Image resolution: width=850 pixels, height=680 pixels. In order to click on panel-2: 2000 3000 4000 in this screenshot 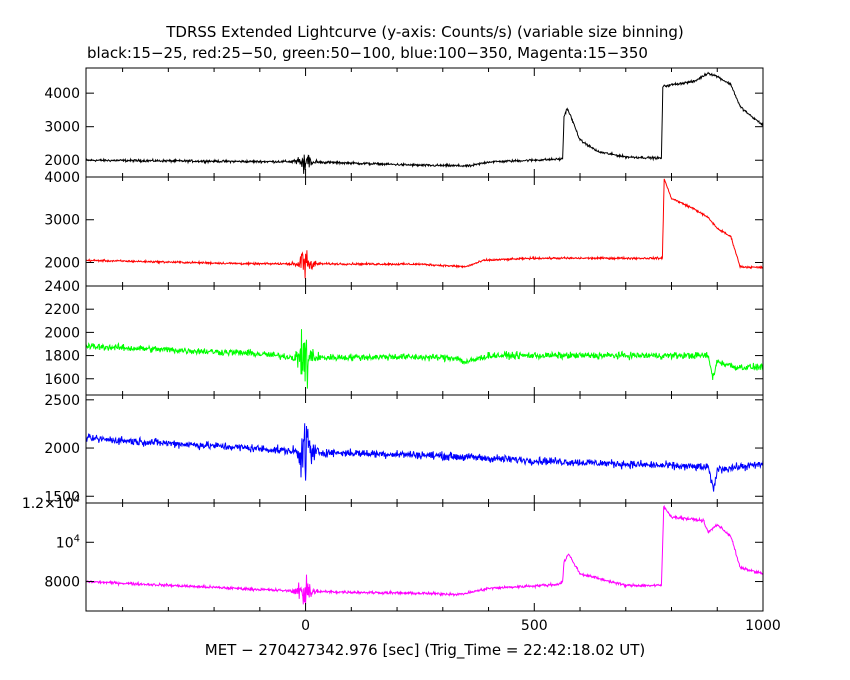, I will do `click(404, 228)`.